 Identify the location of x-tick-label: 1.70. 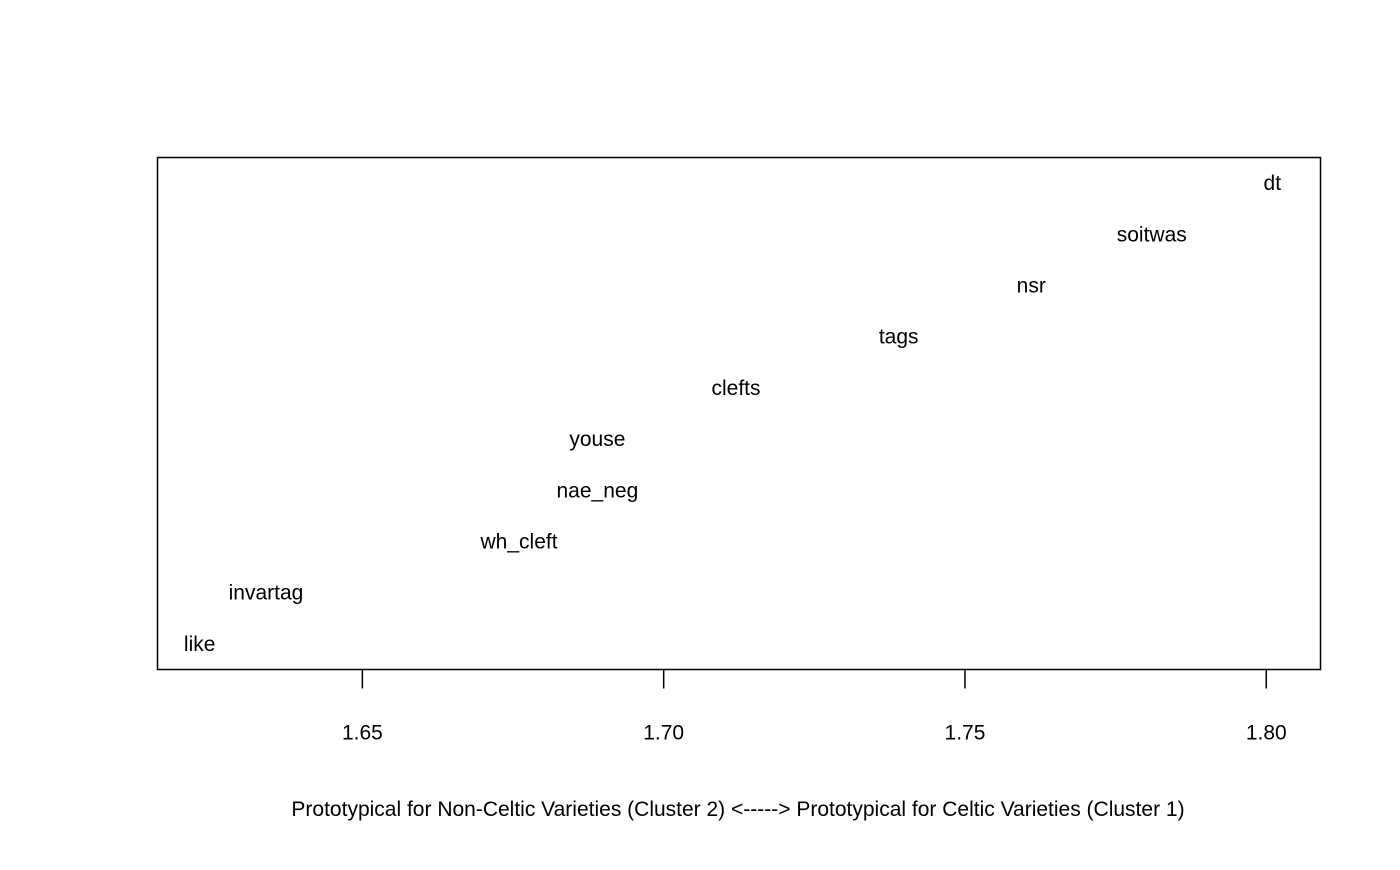
(663, 733).